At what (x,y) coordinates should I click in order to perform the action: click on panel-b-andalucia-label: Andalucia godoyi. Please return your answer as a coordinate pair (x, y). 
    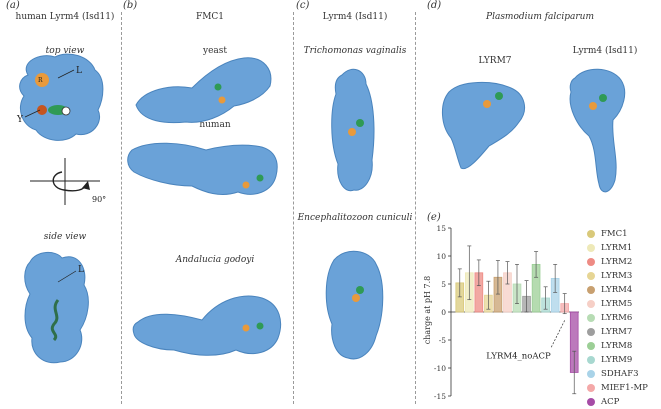
    Looking at the image, I should click on (215, 260).